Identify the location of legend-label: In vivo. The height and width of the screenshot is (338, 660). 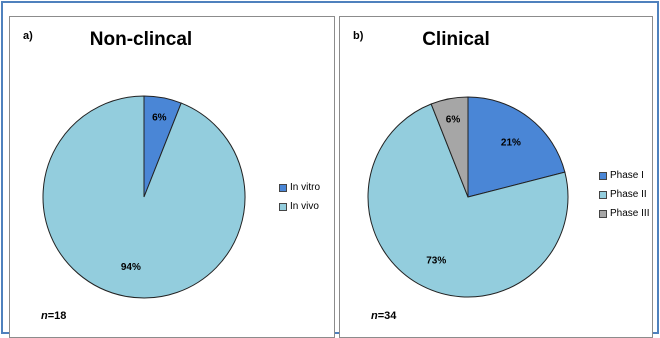
(304, 206).